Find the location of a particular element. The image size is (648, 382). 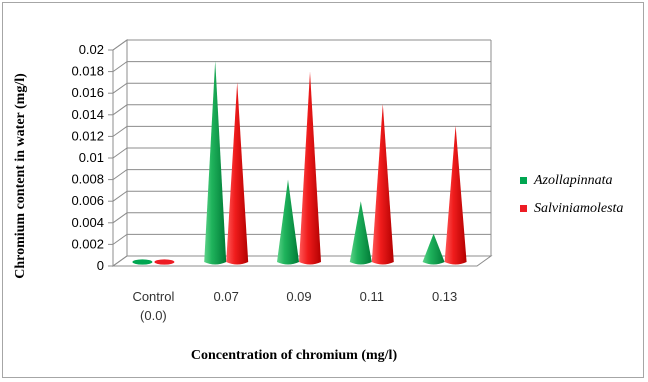

y-tick-label: 0.002 is located at coordinates (87, 243).